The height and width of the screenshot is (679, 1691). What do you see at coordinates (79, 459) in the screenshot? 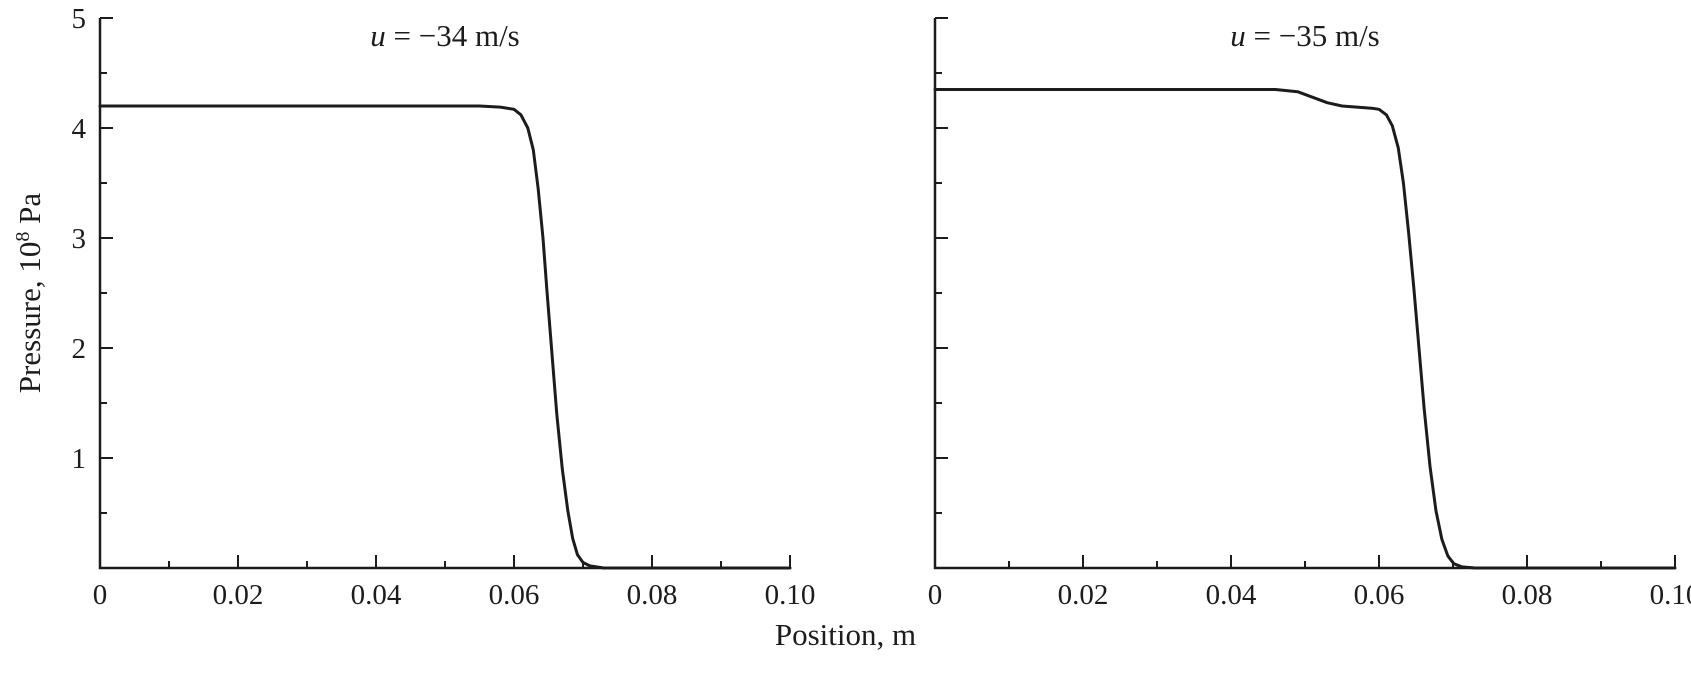
I see `y-tick-label: 1` at bounding box center [79, 459].